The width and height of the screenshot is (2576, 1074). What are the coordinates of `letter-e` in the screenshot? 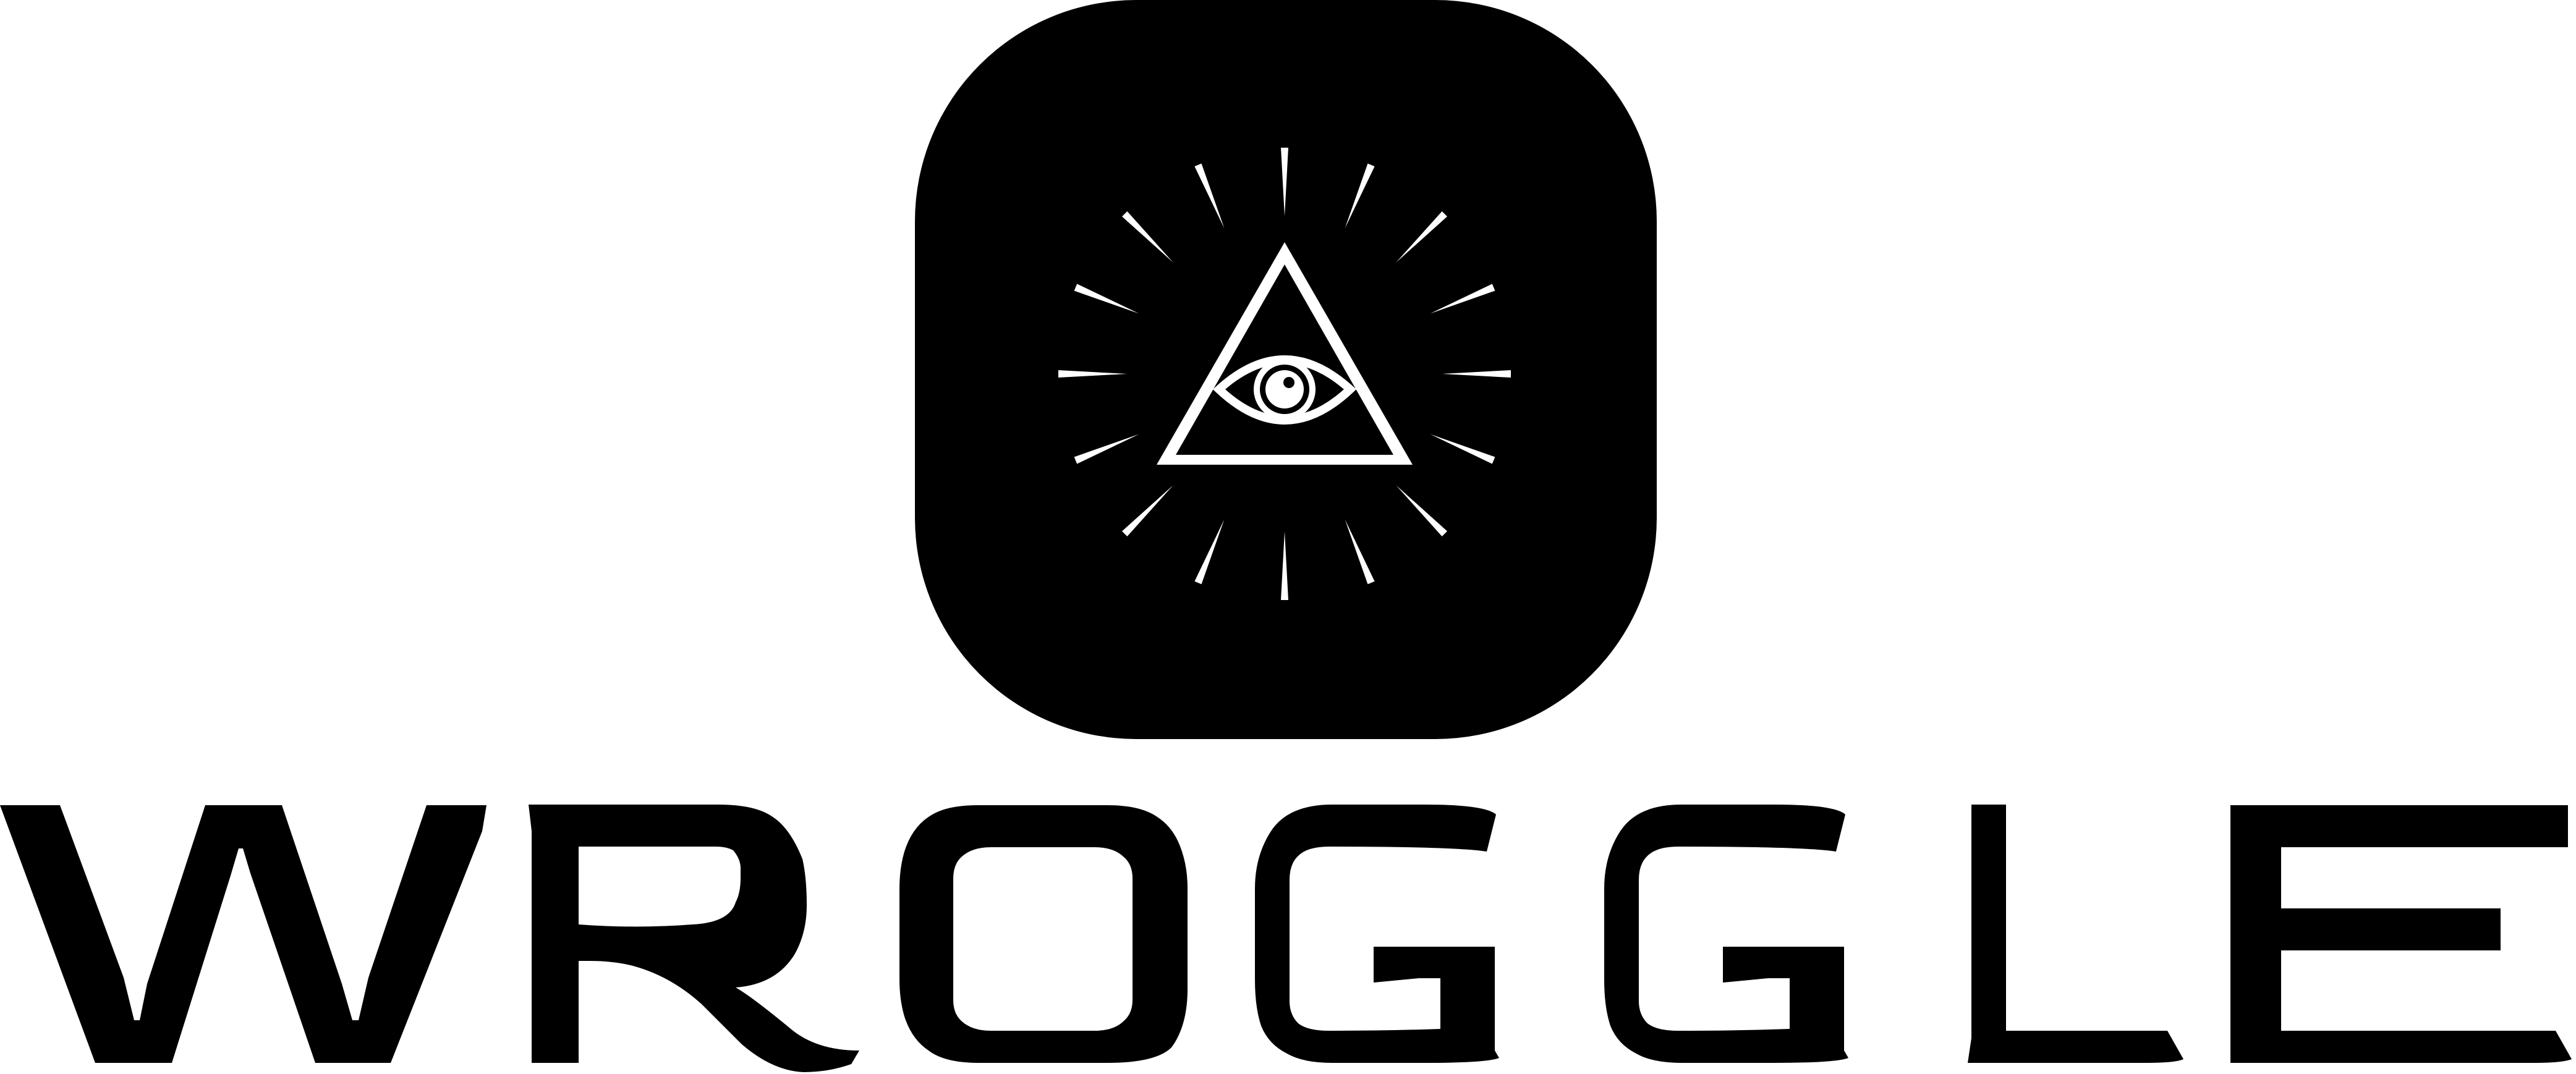 It's located at (2401, 934).